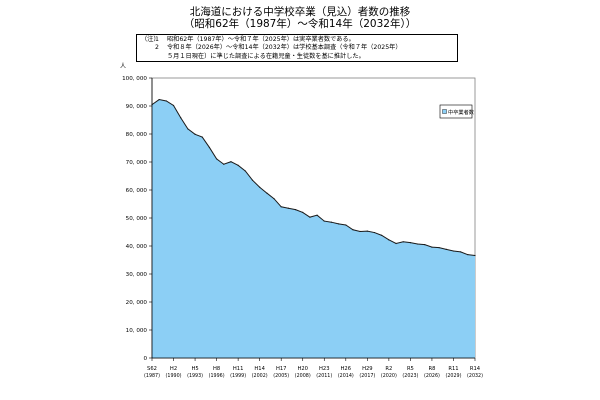  I want to click on x-tick-year-label: (2008), so click(303, 376).